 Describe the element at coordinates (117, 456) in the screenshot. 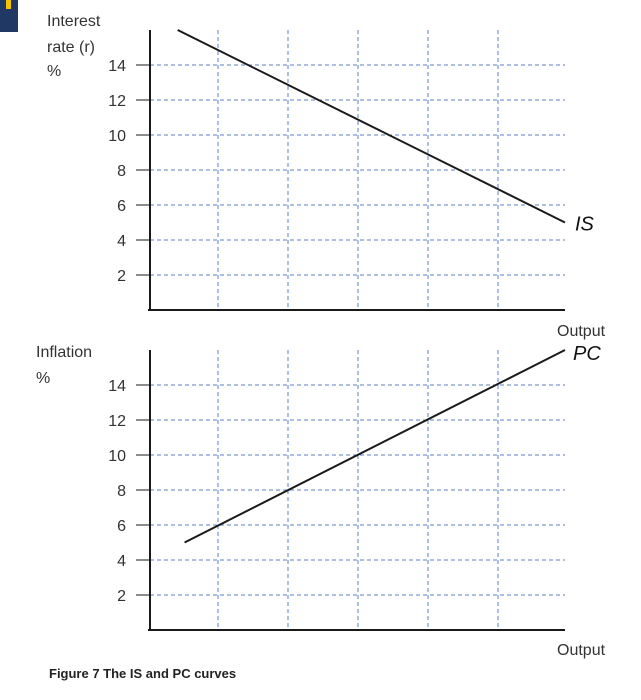

I see `pc-ytick-label-10: 10` at that location.